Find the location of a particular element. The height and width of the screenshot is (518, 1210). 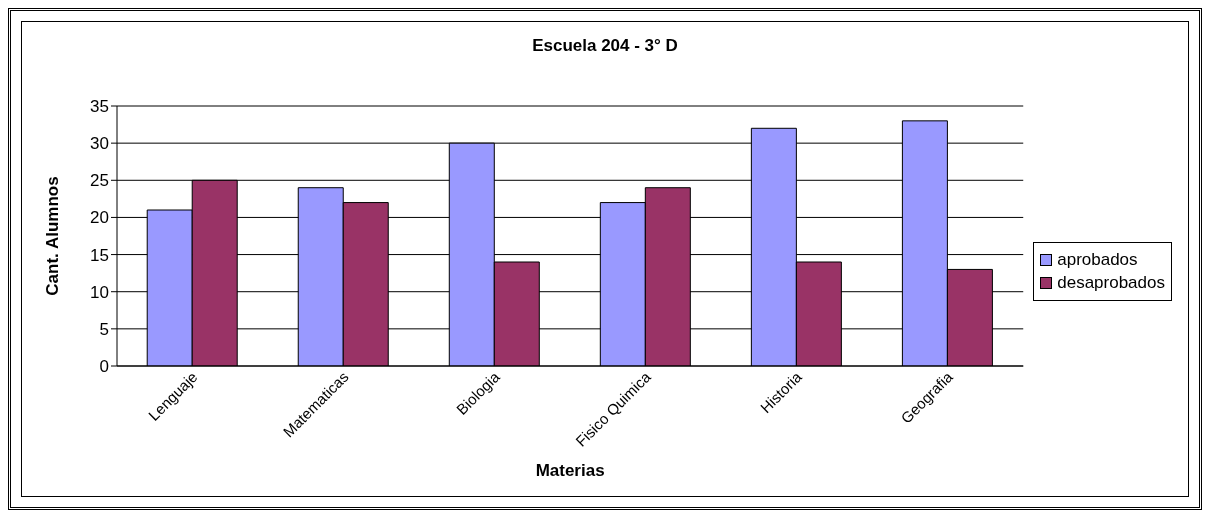

y-tick-label: 25 is located at coordinates (99, 181).